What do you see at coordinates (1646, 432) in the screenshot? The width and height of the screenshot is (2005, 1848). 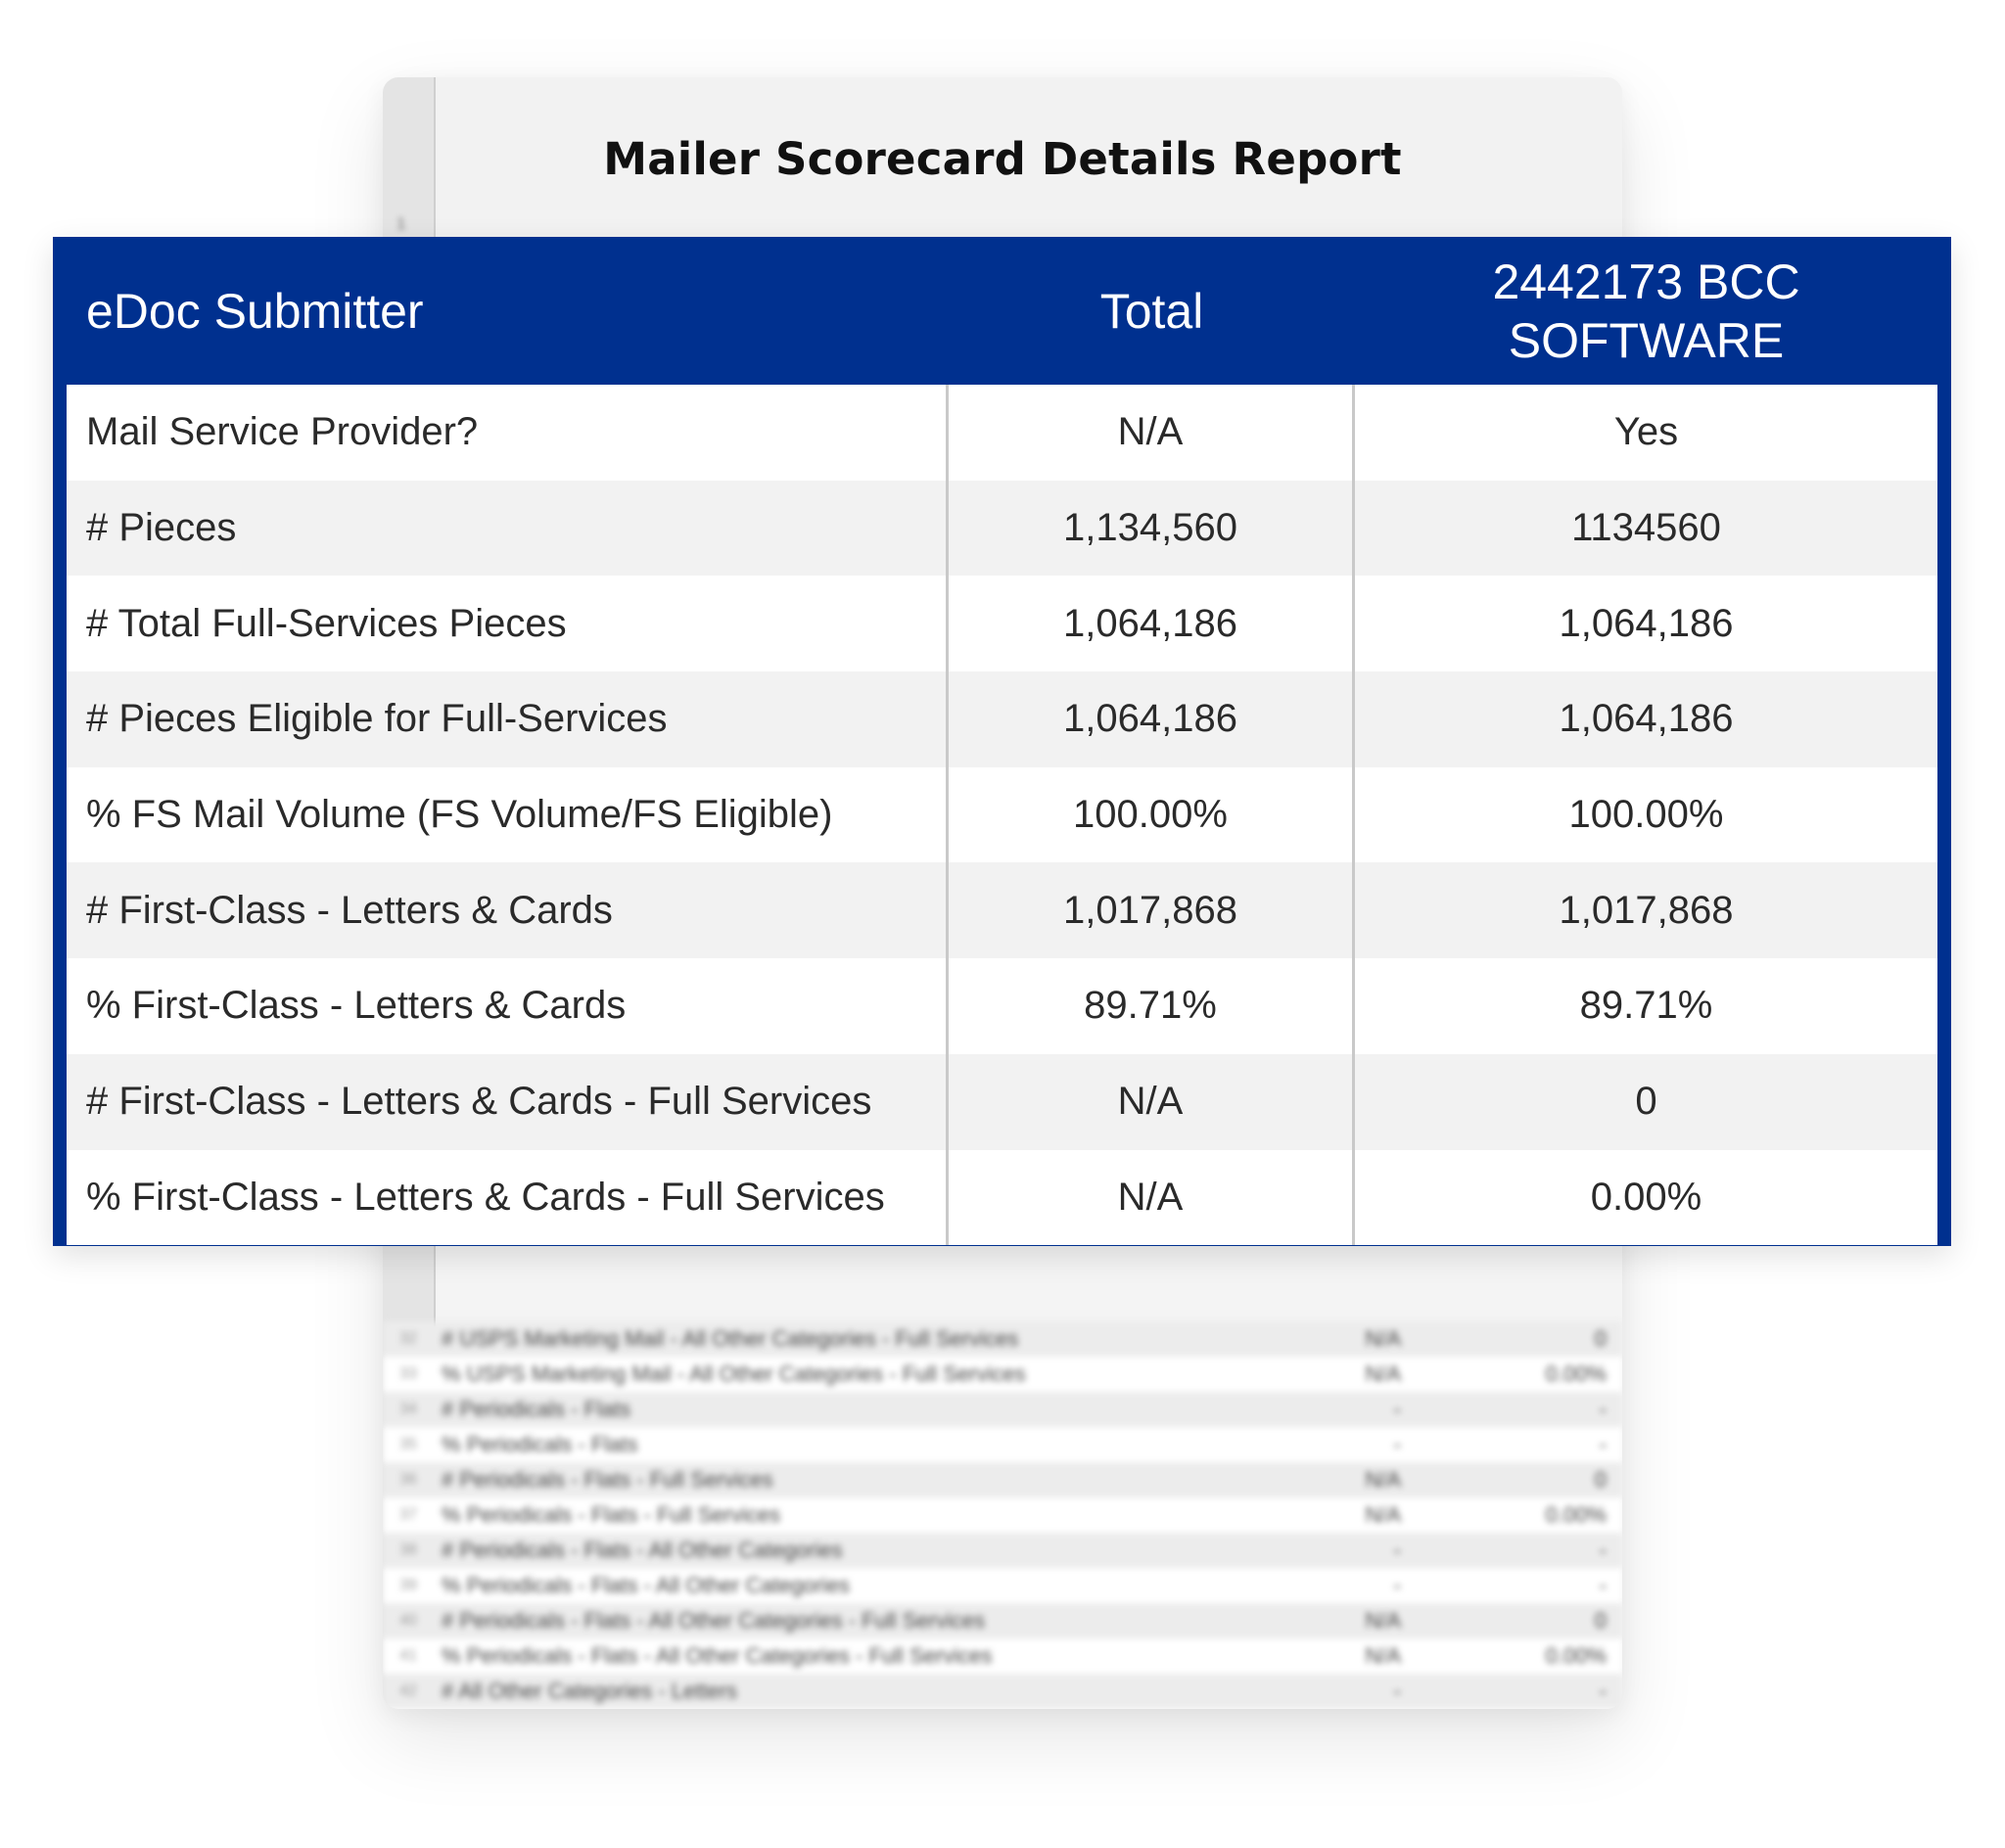 I see `row-value: Yes` at bounding box center [1646, 432].